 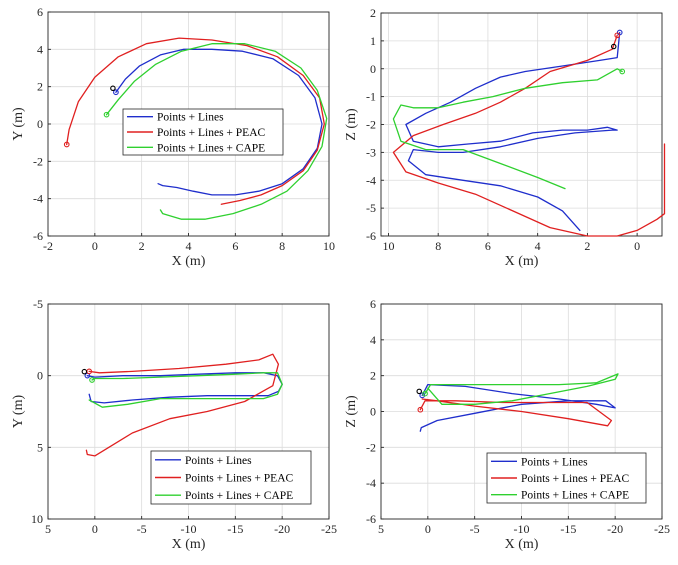 I want to click on y-tick-label: -1, so click(x=371, y=97).